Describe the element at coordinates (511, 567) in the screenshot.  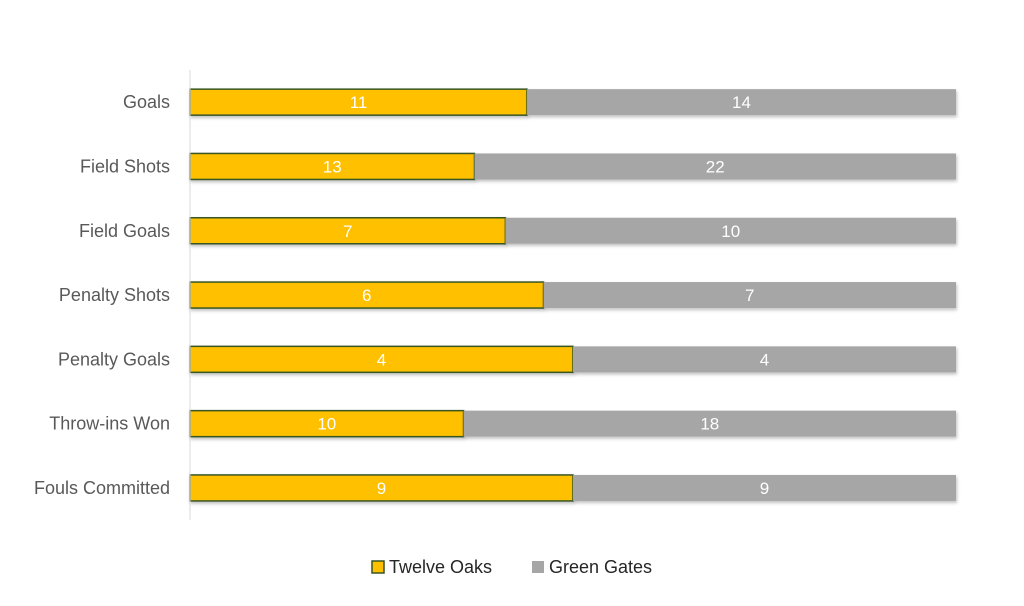
I see `legend: Twelve Oaks Green Gates` at that location.